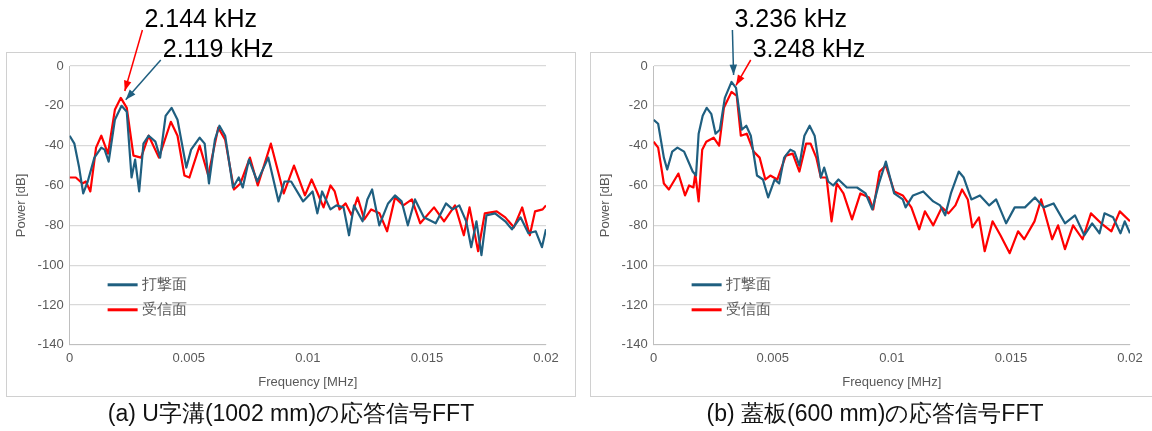 The height and width of the screenshot is (431, 1152). What do you see at coordinates (291, 413) in the screenshot?
I see `text: (a) U字溝(1002 mm)の応答信号FFT` at bounding box center [291, 413].